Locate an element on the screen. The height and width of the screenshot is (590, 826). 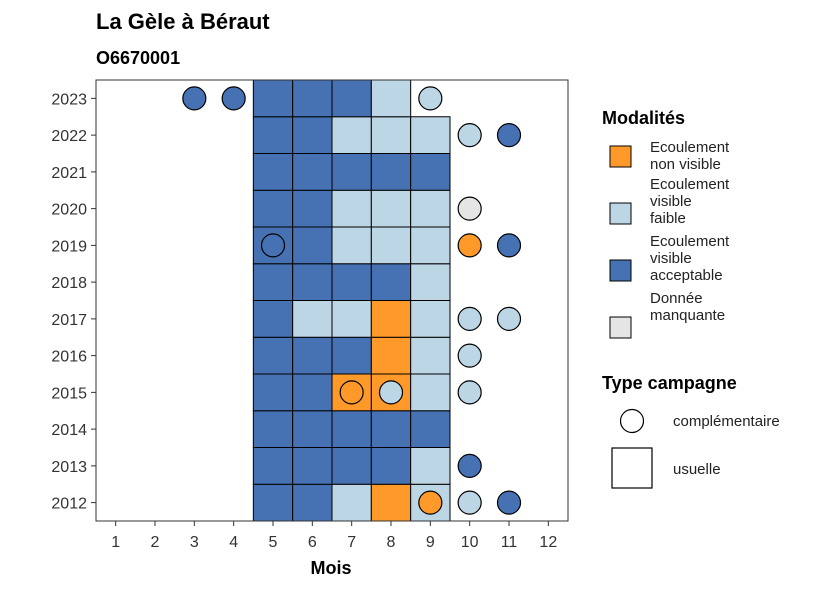
x-tick-label: 5 is located at coordinates (273, 542).